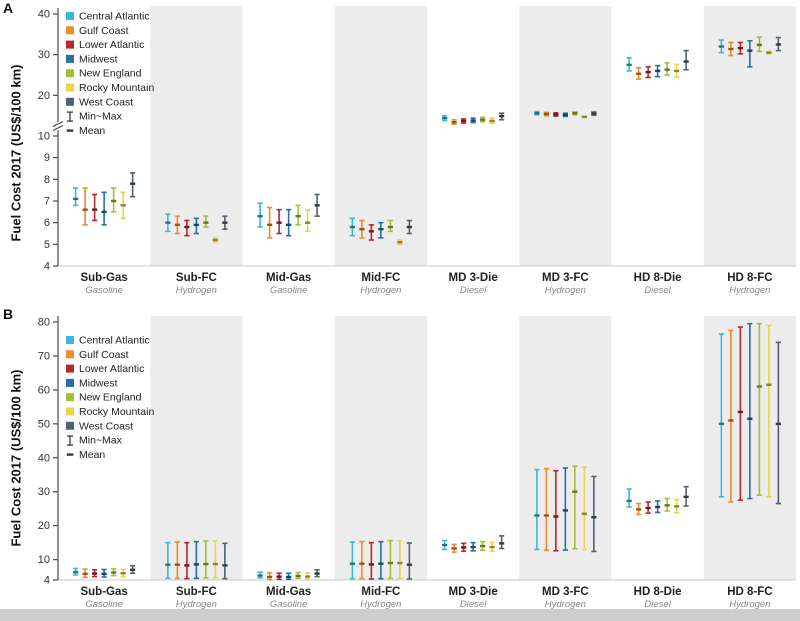 The image size is (800, 621). Describe the element at coordinates (44, 492) in the screenshot. I see `y-tick-label: 30` at that location.